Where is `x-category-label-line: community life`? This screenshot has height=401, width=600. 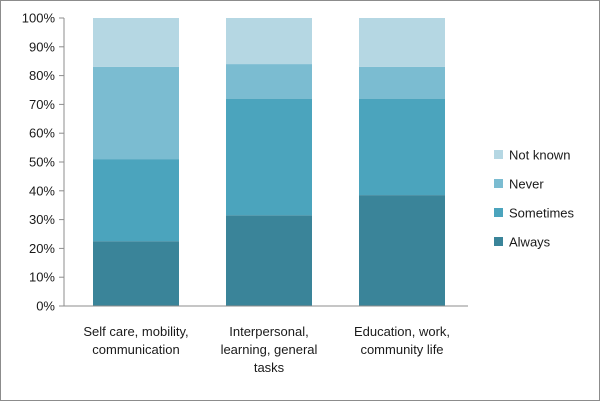
x-category-label-line: community life is located at coordinates (401, 349).